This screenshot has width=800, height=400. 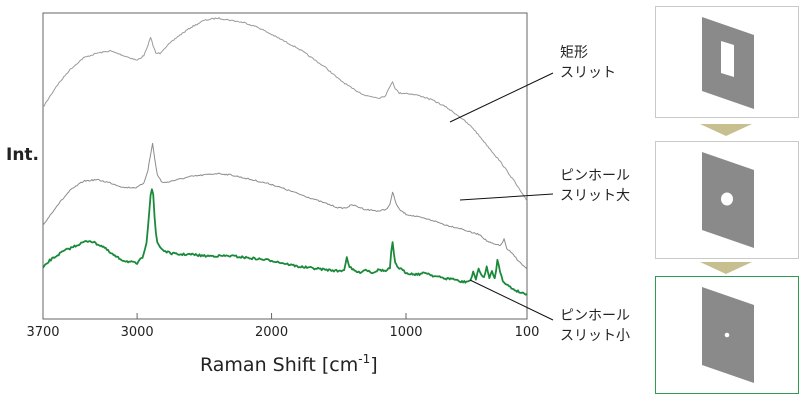 What do you see at coordinates (405, 332) in the screenshot?
I see `x-tick-label-1000: 1000` at bounding box center [405, 332].